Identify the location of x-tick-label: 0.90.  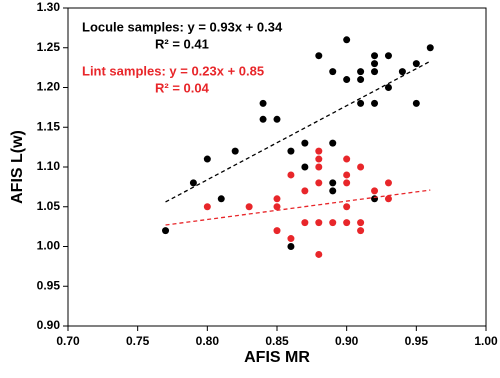
(347, 341).